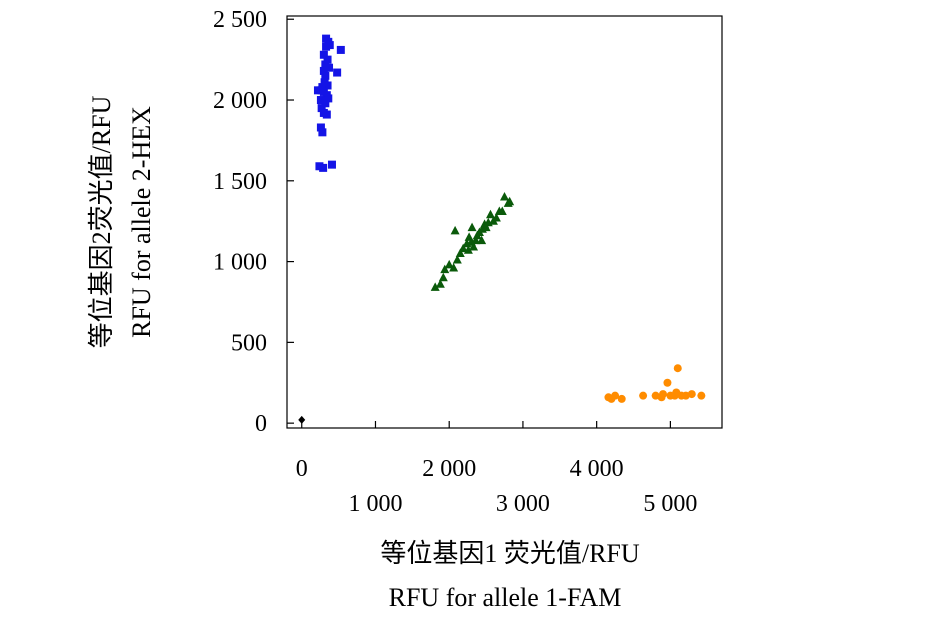 This screenshot has width=945, height=619. Describe the element at coordinates (261, 424) in the screenshot. I see `y-tick-label: 0` at that location.